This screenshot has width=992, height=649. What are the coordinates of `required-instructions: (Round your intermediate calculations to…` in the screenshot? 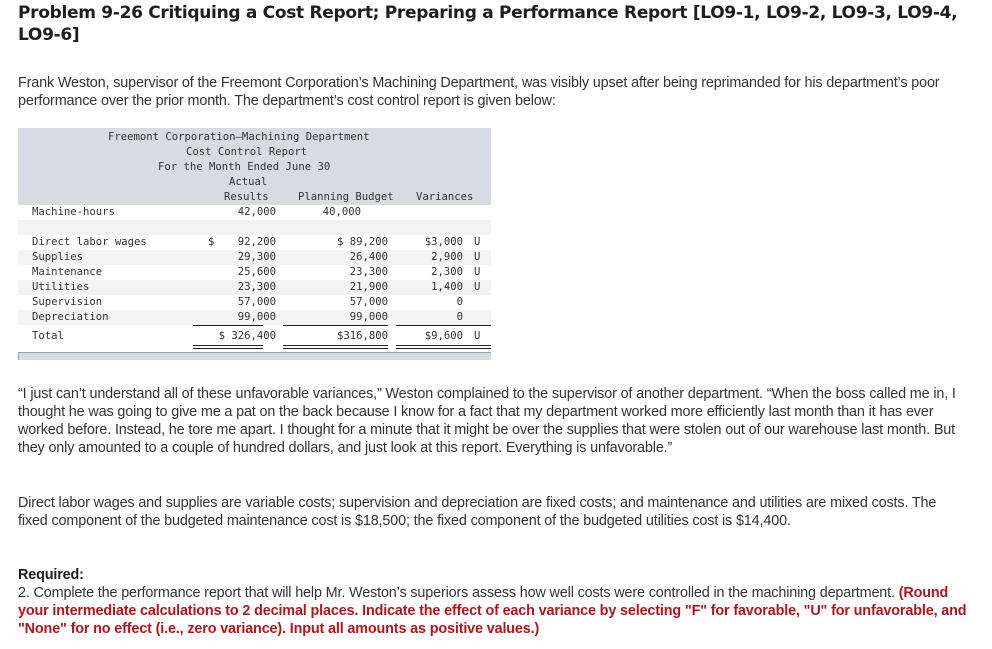 It's located at (492, 611).